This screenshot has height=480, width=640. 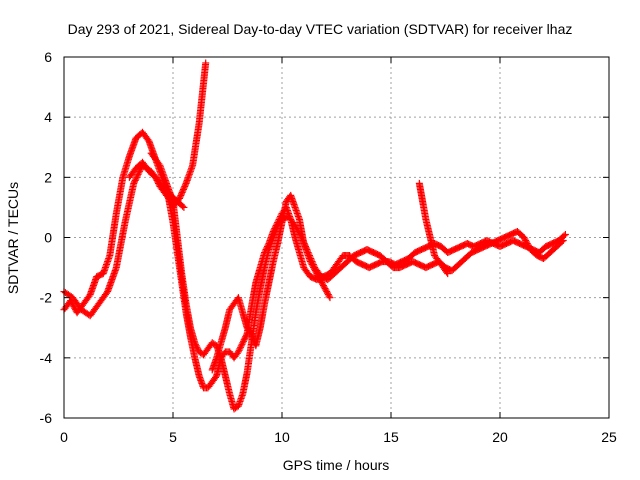 What do you see at coordinates (48, 117) in the screenshot?
I see `y-tick-label: 4` at bounding box center [48, 117].